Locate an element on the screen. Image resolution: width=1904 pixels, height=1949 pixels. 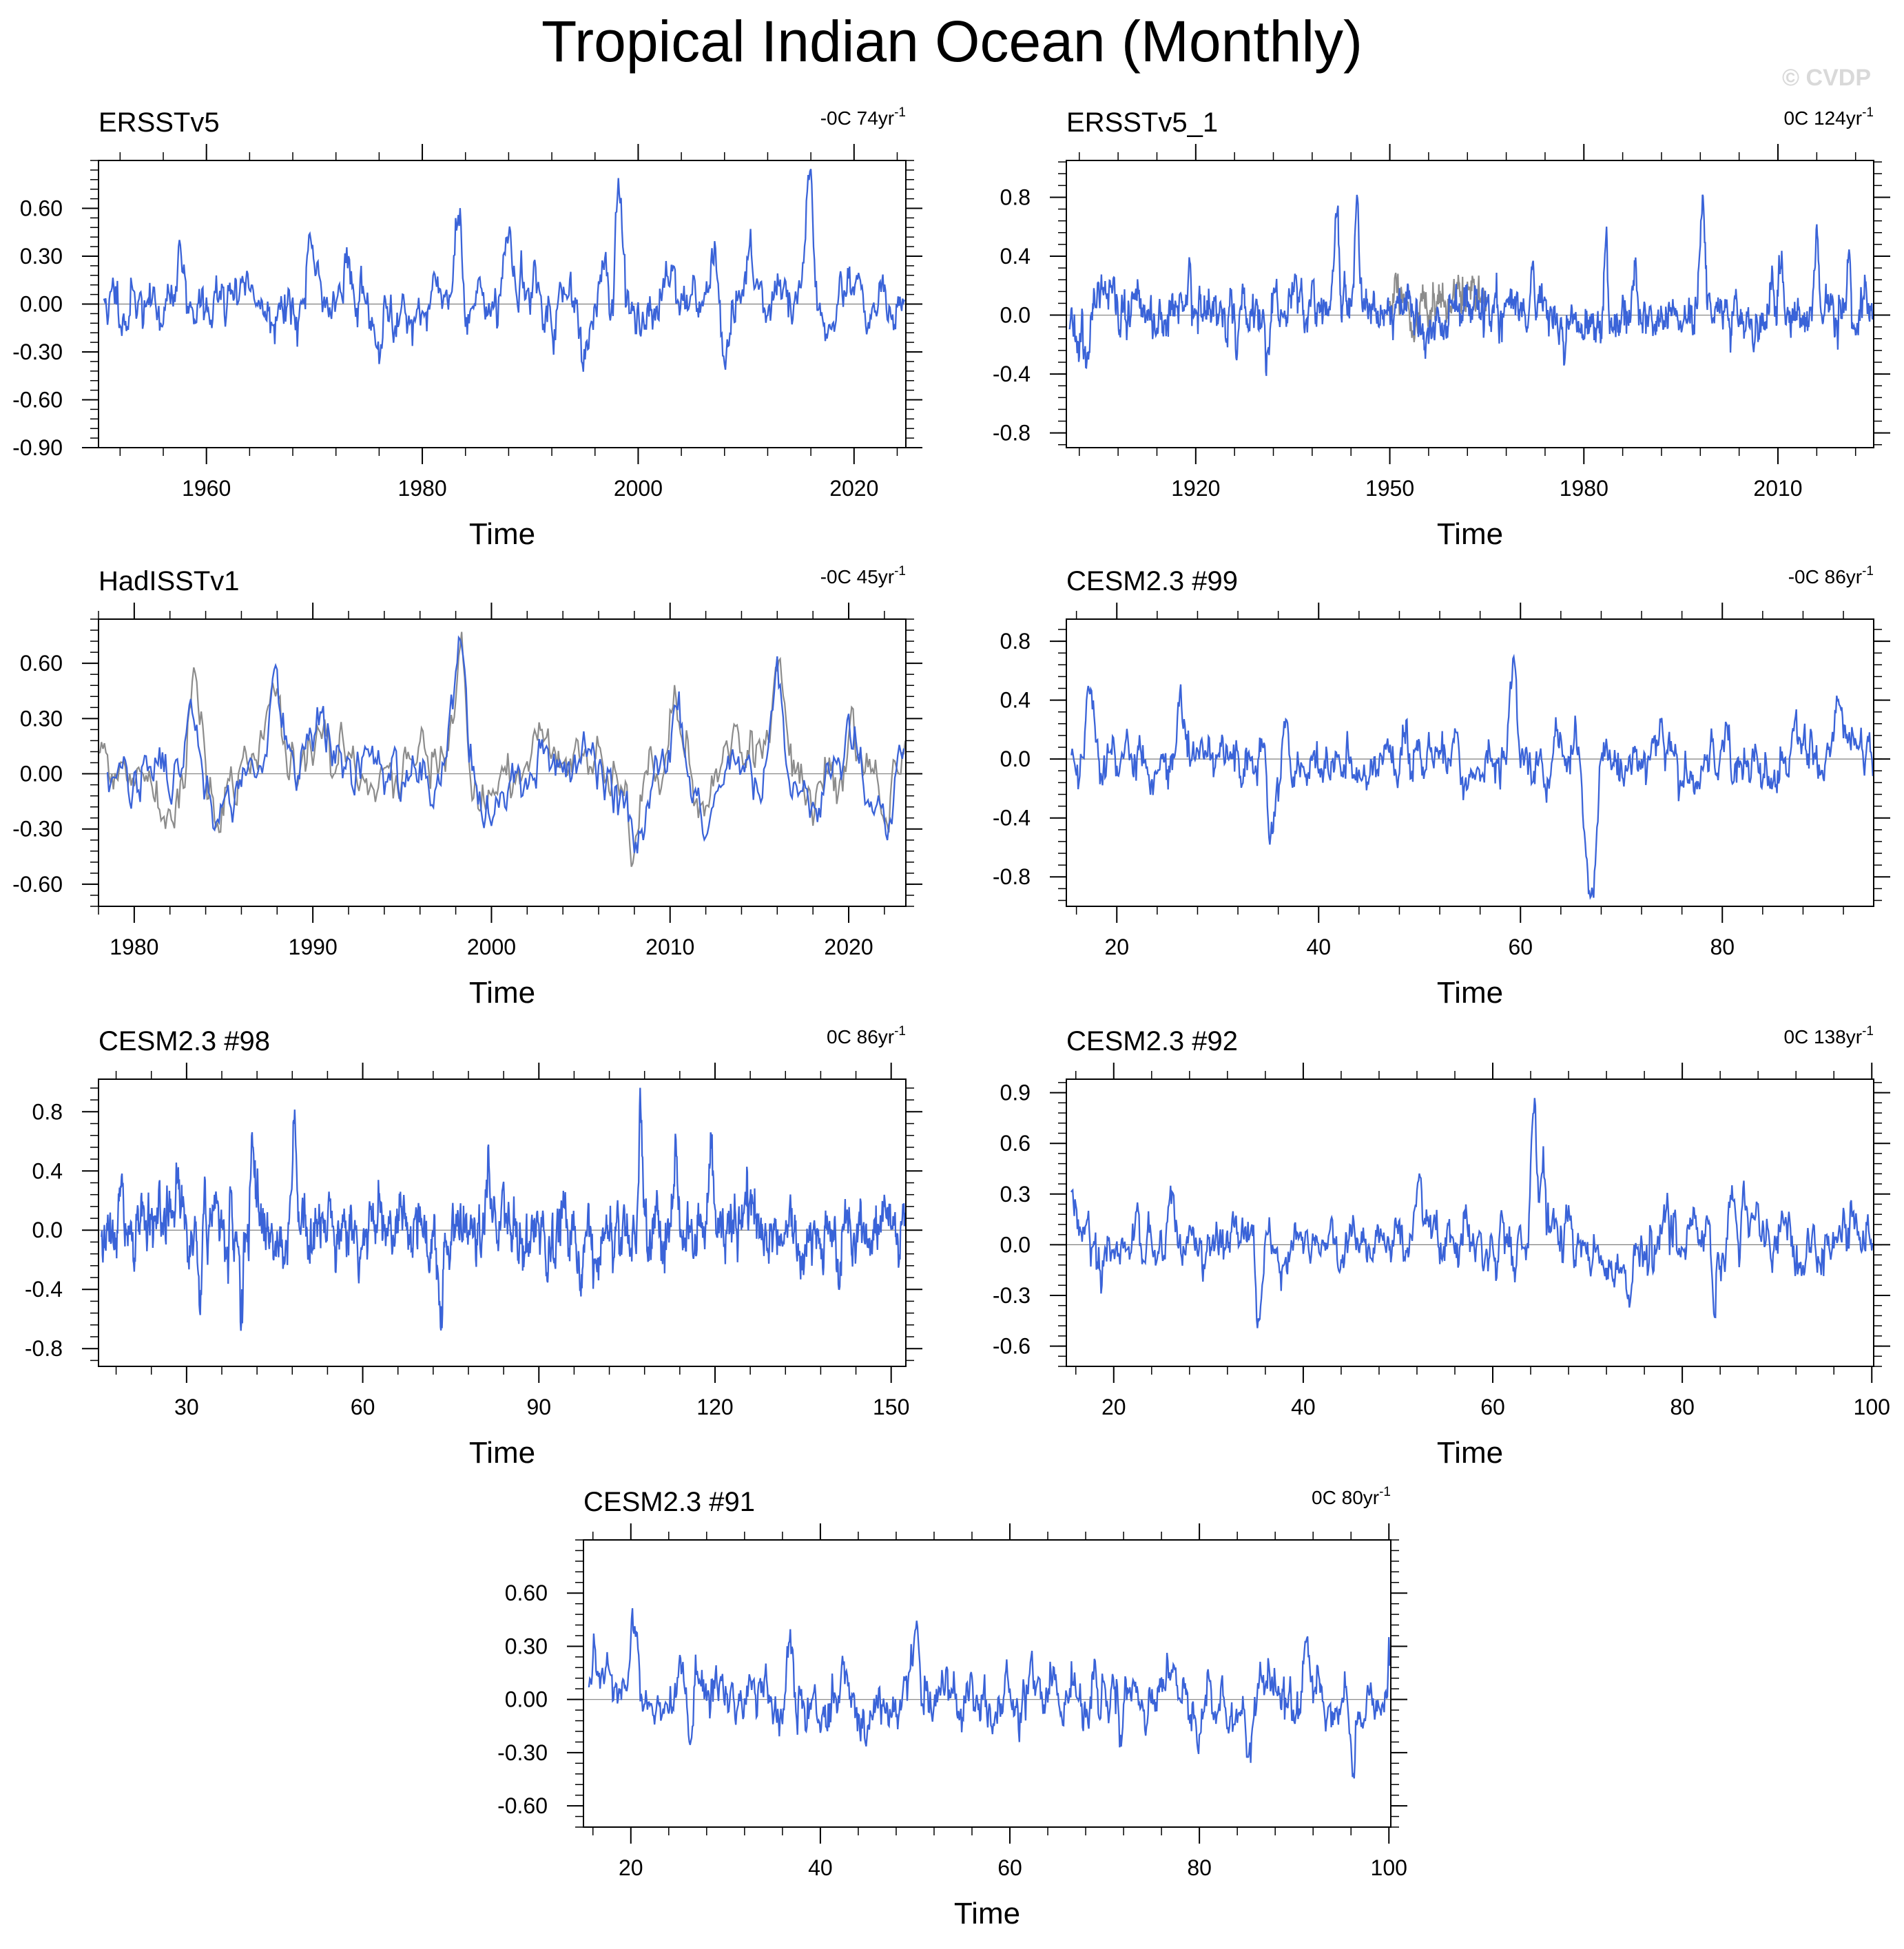
panel-title: CESM2.3 #99 is located at coordinates (1152, 581).